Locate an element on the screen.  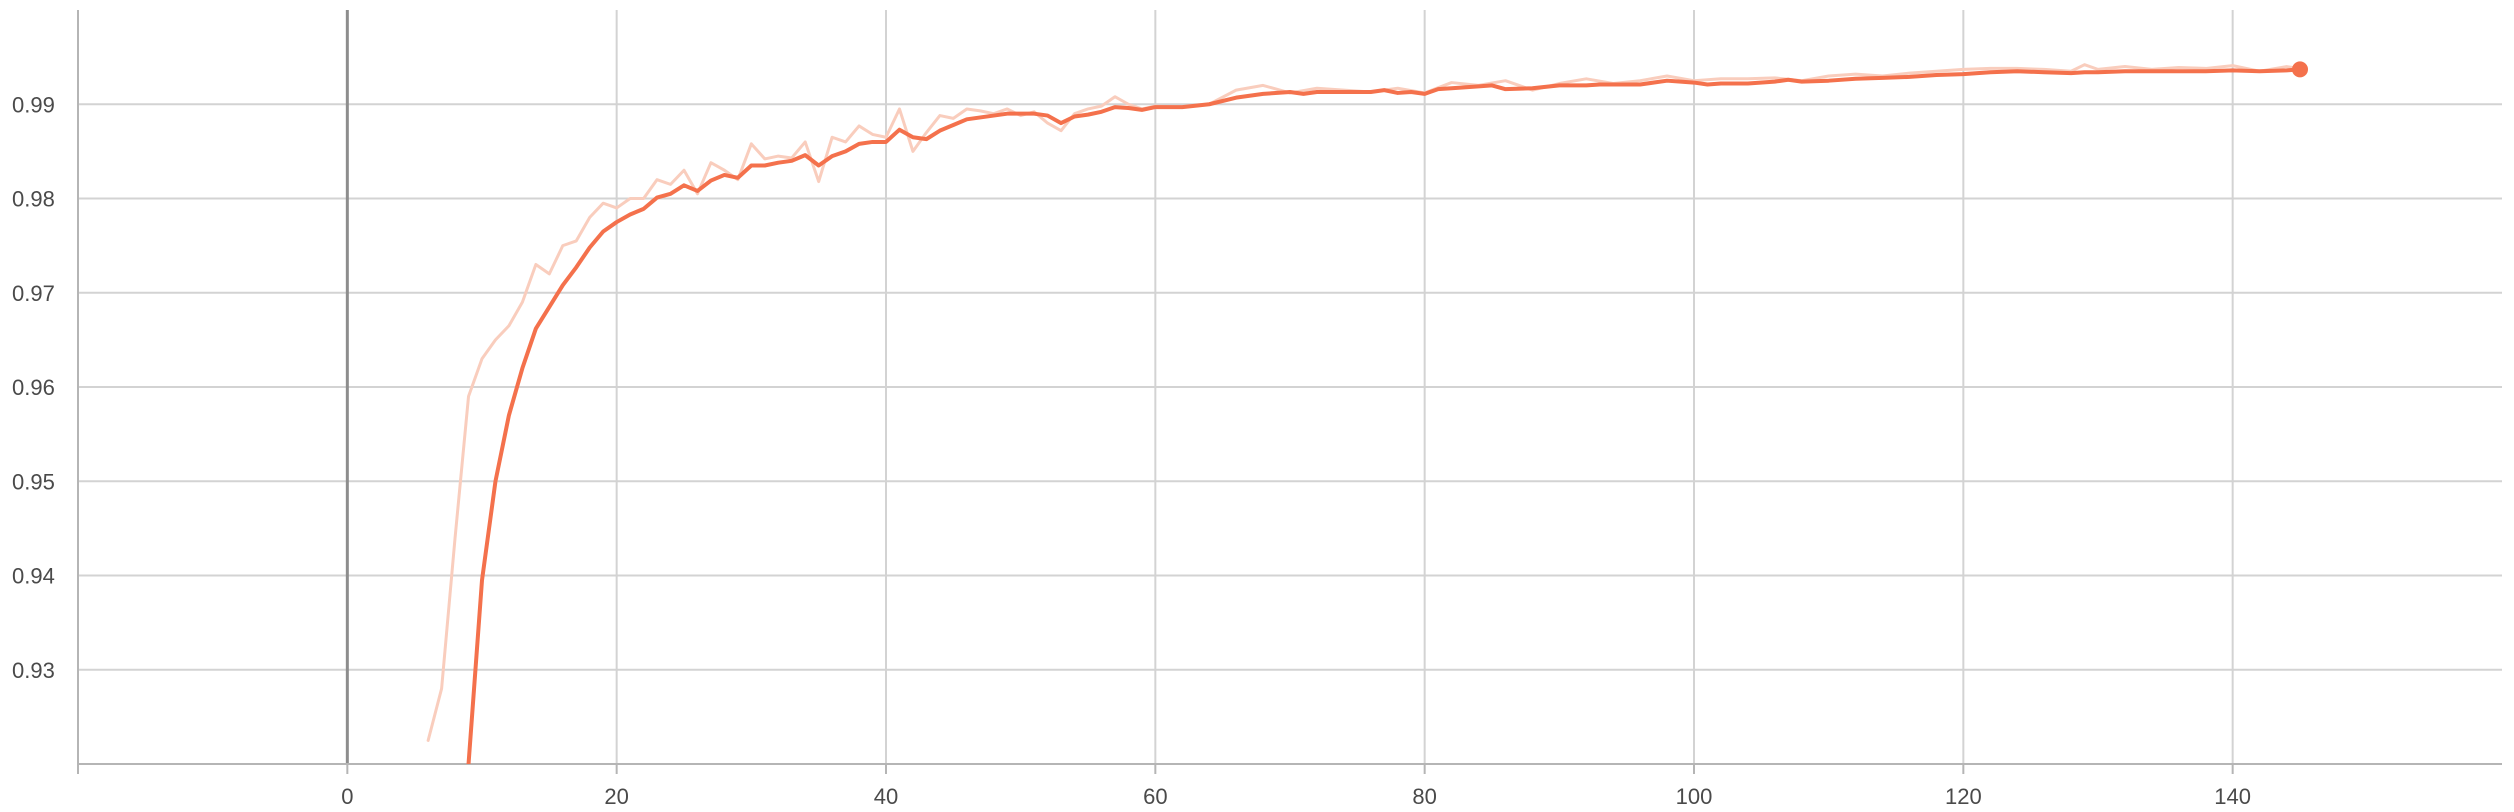
y-tick-labels: 0.93 0.94 0.95 0.96 0.97 0.98 0.99 is located at coordinates (33, 387).